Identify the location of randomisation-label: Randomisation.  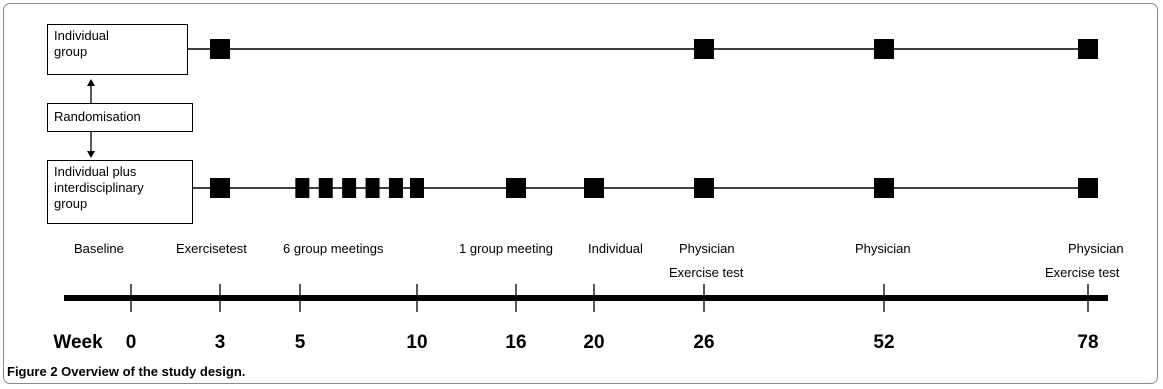
(97, 116).